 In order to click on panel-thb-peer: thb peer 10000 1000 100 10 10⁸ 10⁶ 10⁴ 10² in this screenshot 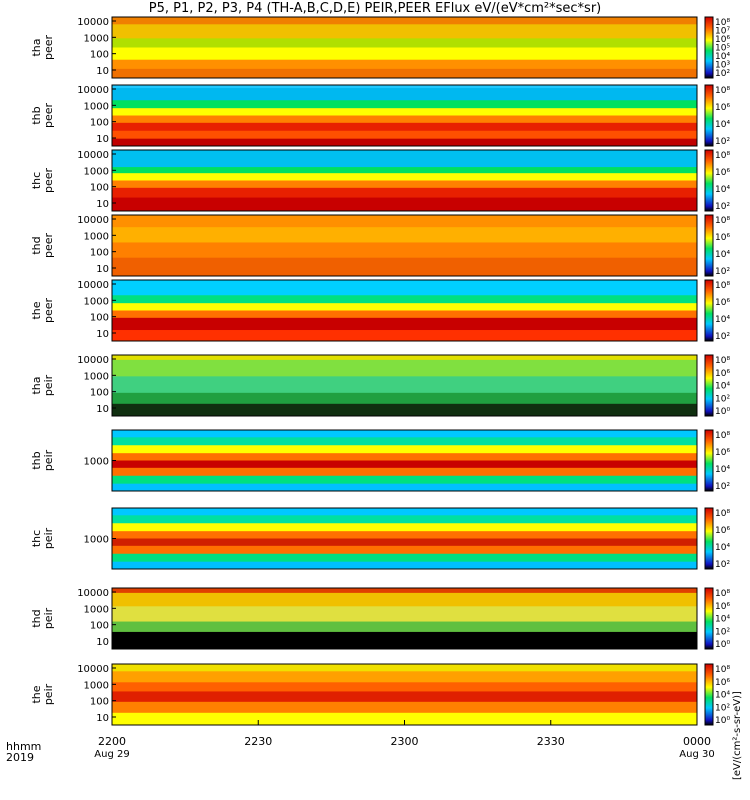, I will do `click(380, 115)`.